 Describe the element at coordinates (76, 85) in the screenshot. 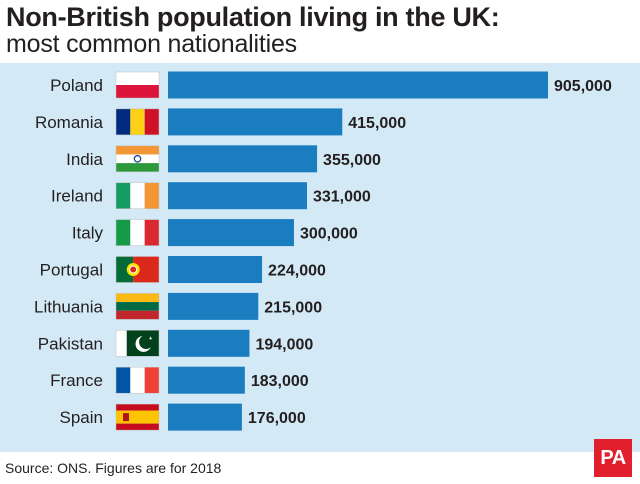

I see `category-label-poland: Poland` at that location.